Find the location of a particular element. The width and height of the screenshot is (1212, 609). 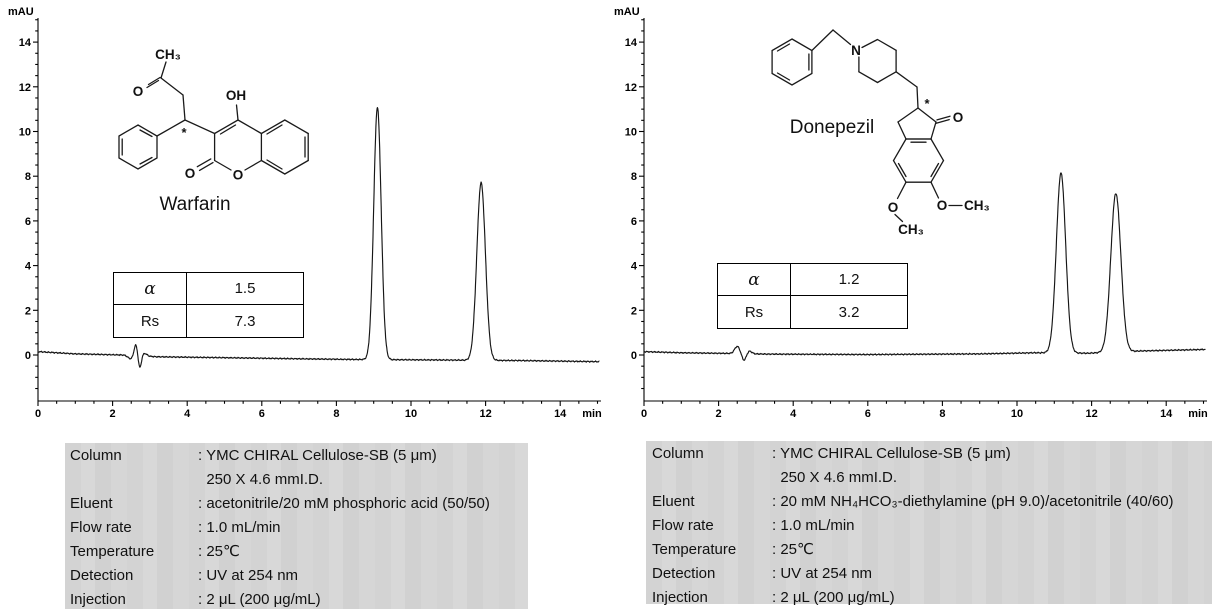

y-axis-unit-label: mAU is located at coordinates (627, 12).